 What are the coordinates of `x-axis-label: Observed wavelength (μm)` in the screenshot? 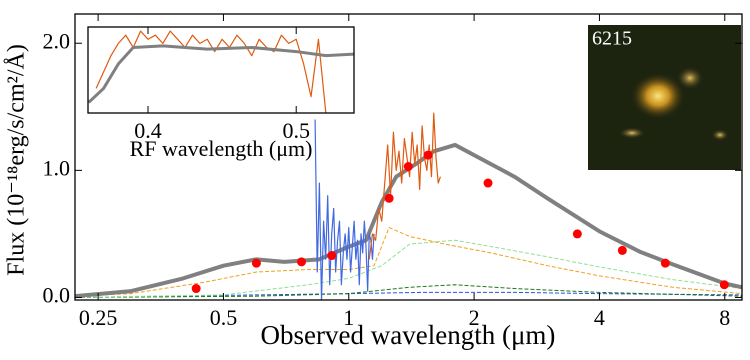 It's located at (408, 335).